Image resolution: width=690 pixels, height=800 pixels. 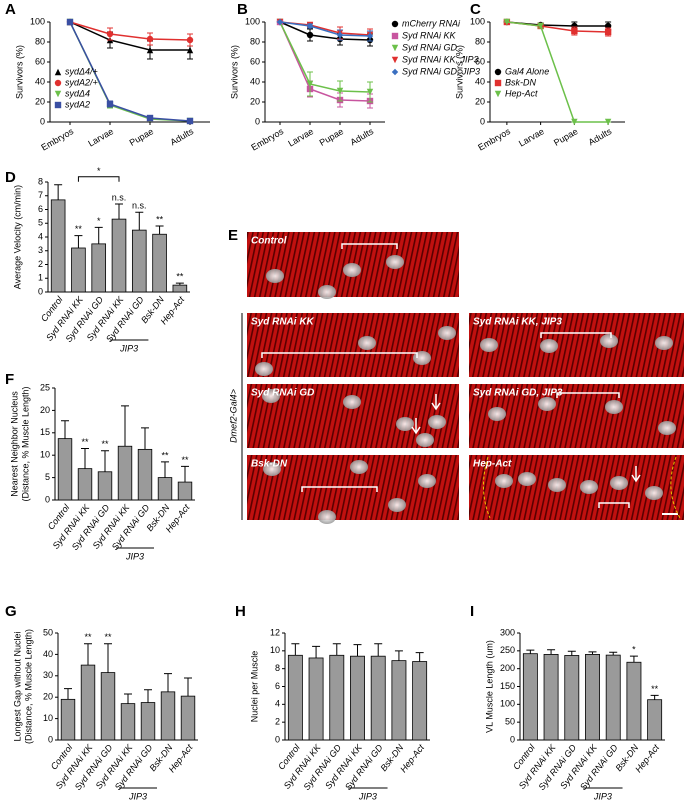 I want to click on y-tick-label: 150, so click(x=507, y=686).